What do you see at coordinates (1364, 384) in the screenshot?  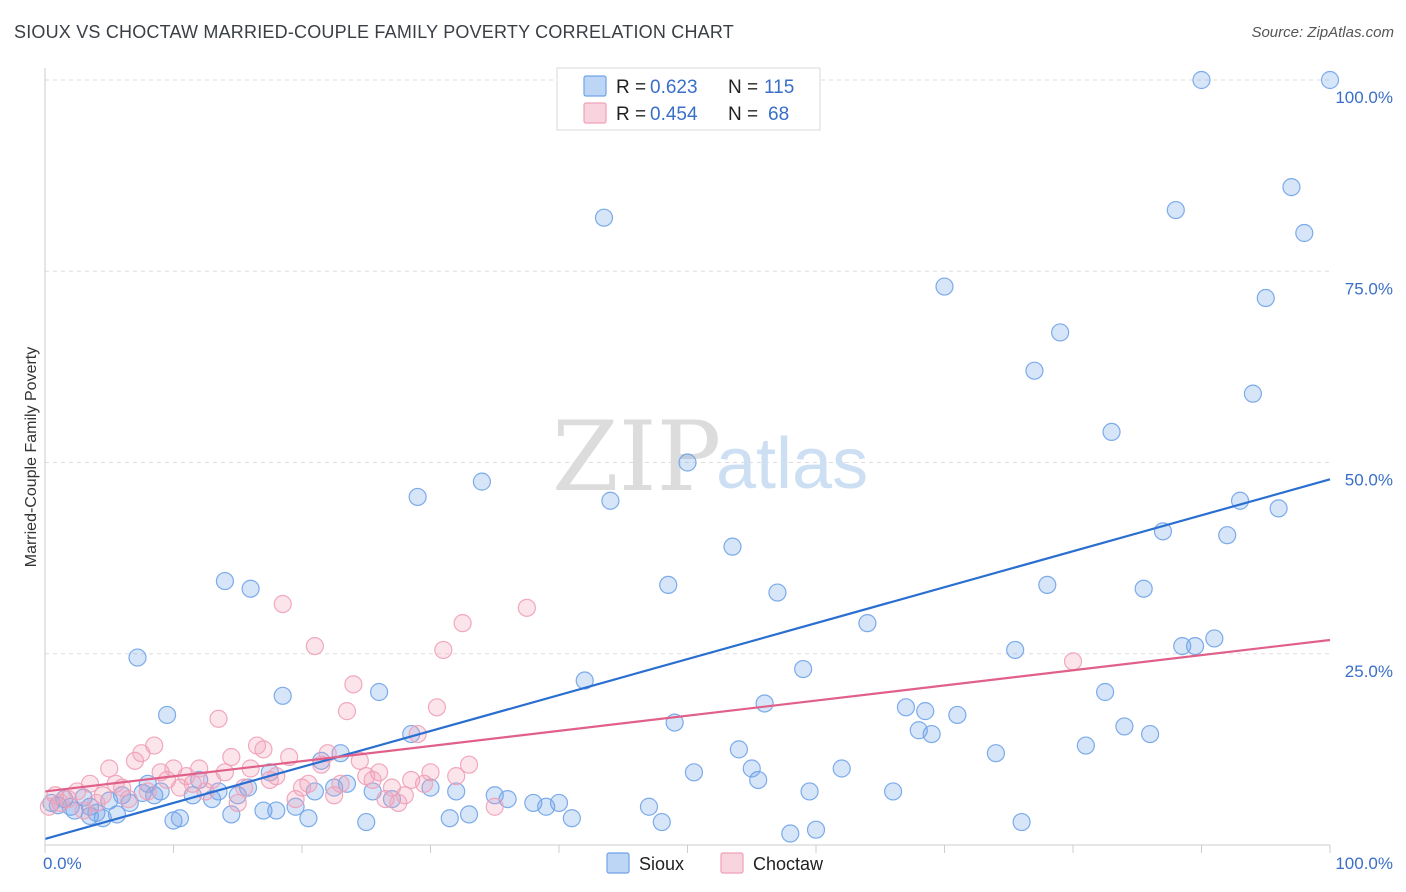 I see `y-tick-labels: 25.0% 50.0% 75.0% 100.0%` at bounding box center [1364, 384].